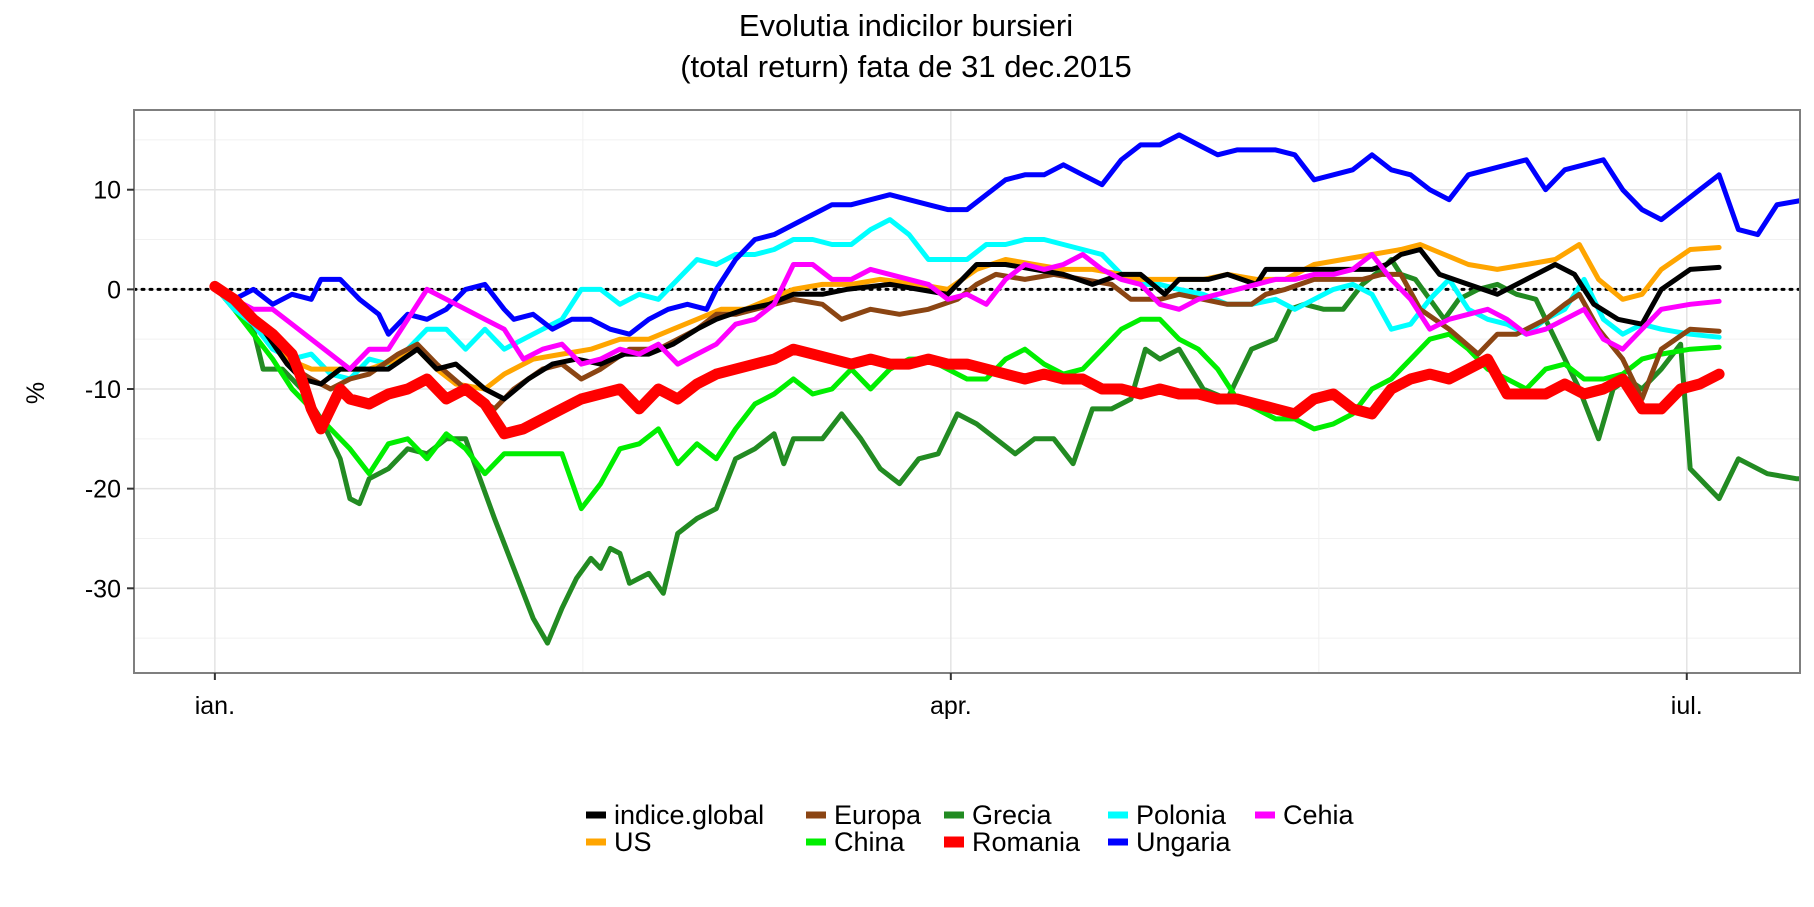 The width and height of the screenshot is (1814, 907). What do you see at coordinates (103, 589) in the screenshot?
I see `y-tick-label: -30` at bounding box center [103, 589].